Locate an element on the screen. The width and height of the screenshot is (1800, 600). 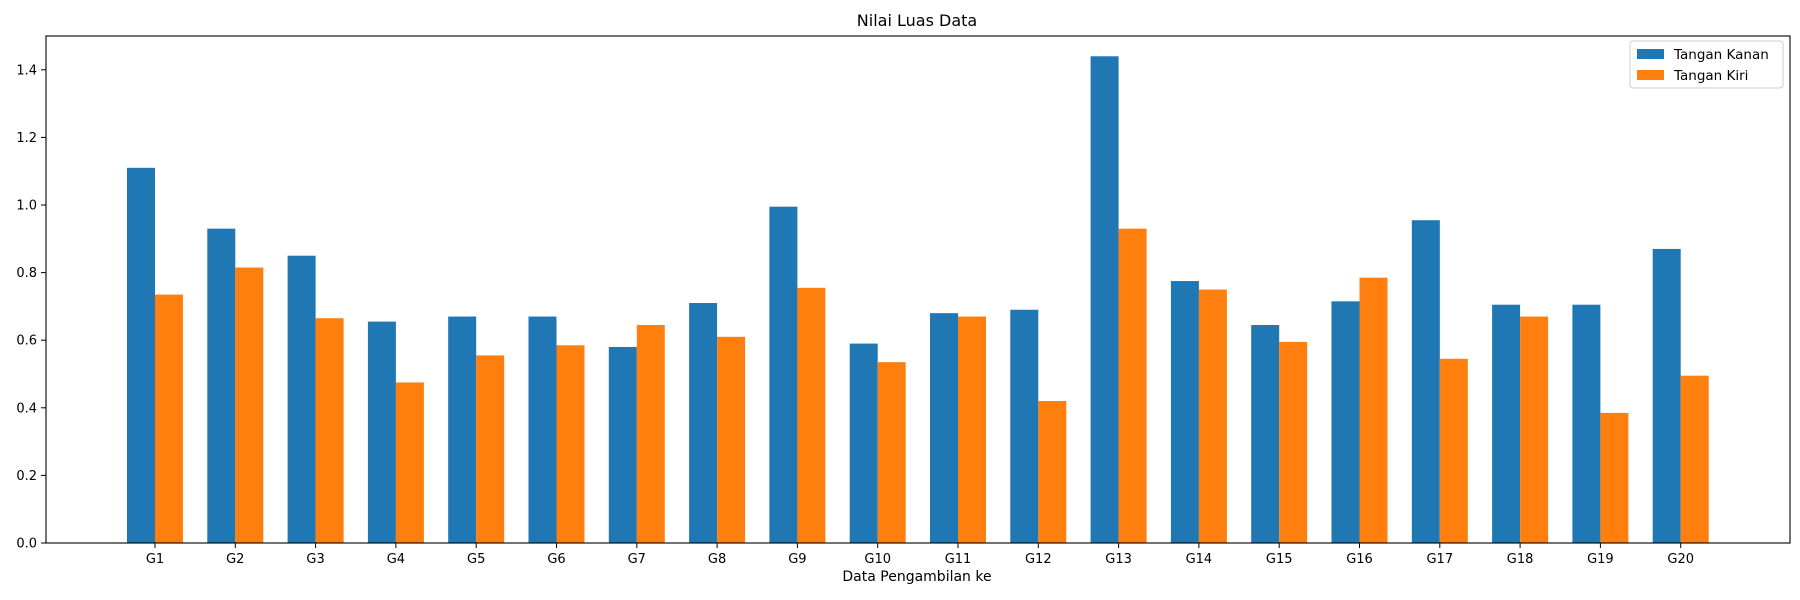
x-tick-label: G15 is located at coordinates (1279, 559).